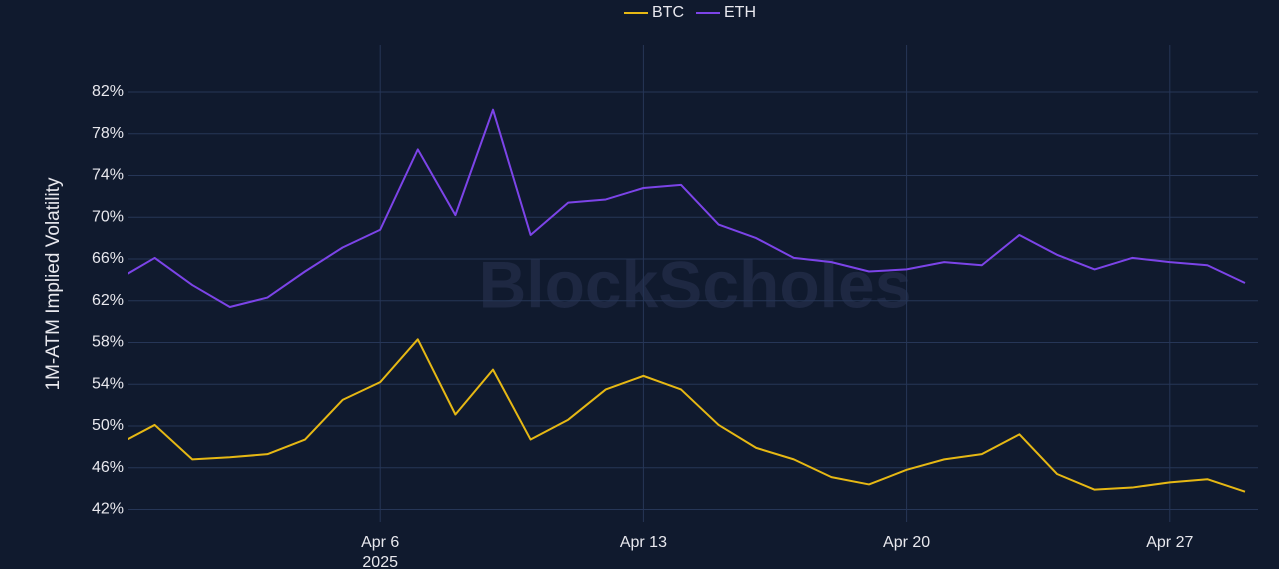 The width and height of the screenshot is (1279, 569). What do you see at coordinates (668, 12) in the screenshot?
I see `legend-label: BTC` at bounding box center [668, 12].